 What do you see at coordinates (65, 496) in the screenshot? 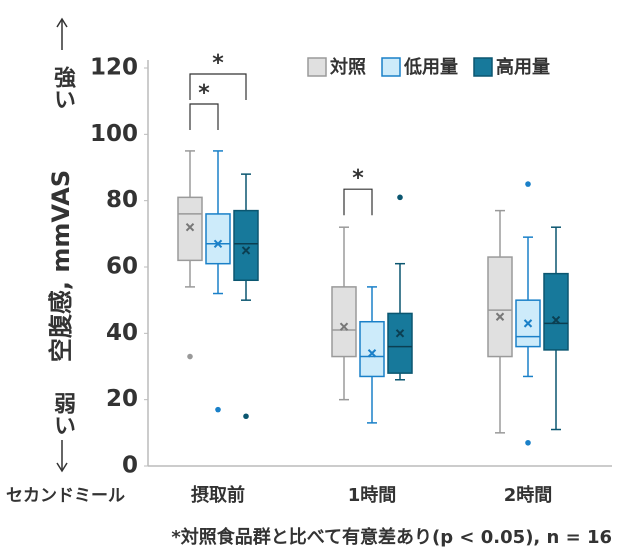
I see `x-axis-title: セカンドミール` at bounding box center [65, 496].